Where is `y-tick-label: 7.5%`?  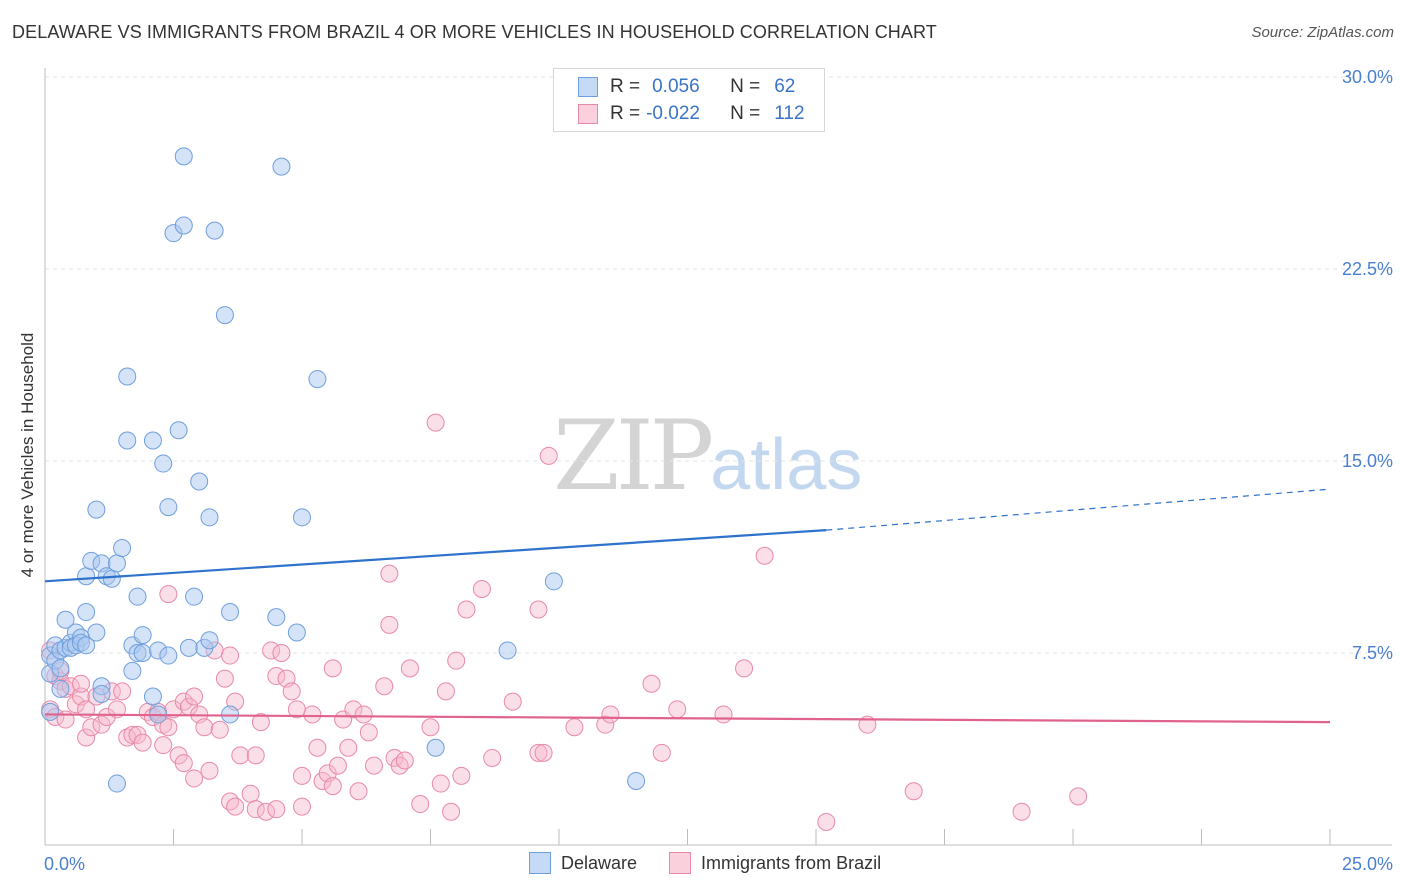 y-tick-label: 7.5% is located at coordinates (1372, 653).